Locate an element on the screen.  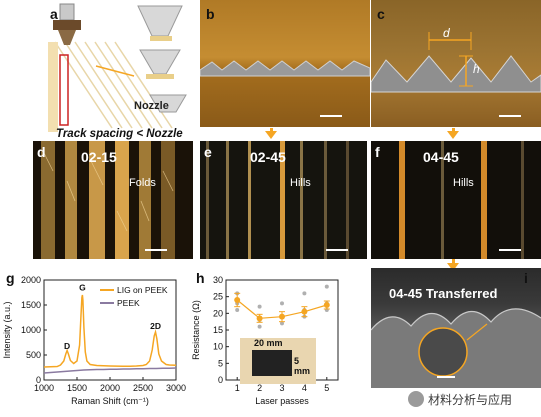
panel-i-sem: 04-45 Transferred is located at coordinates (456, 328).